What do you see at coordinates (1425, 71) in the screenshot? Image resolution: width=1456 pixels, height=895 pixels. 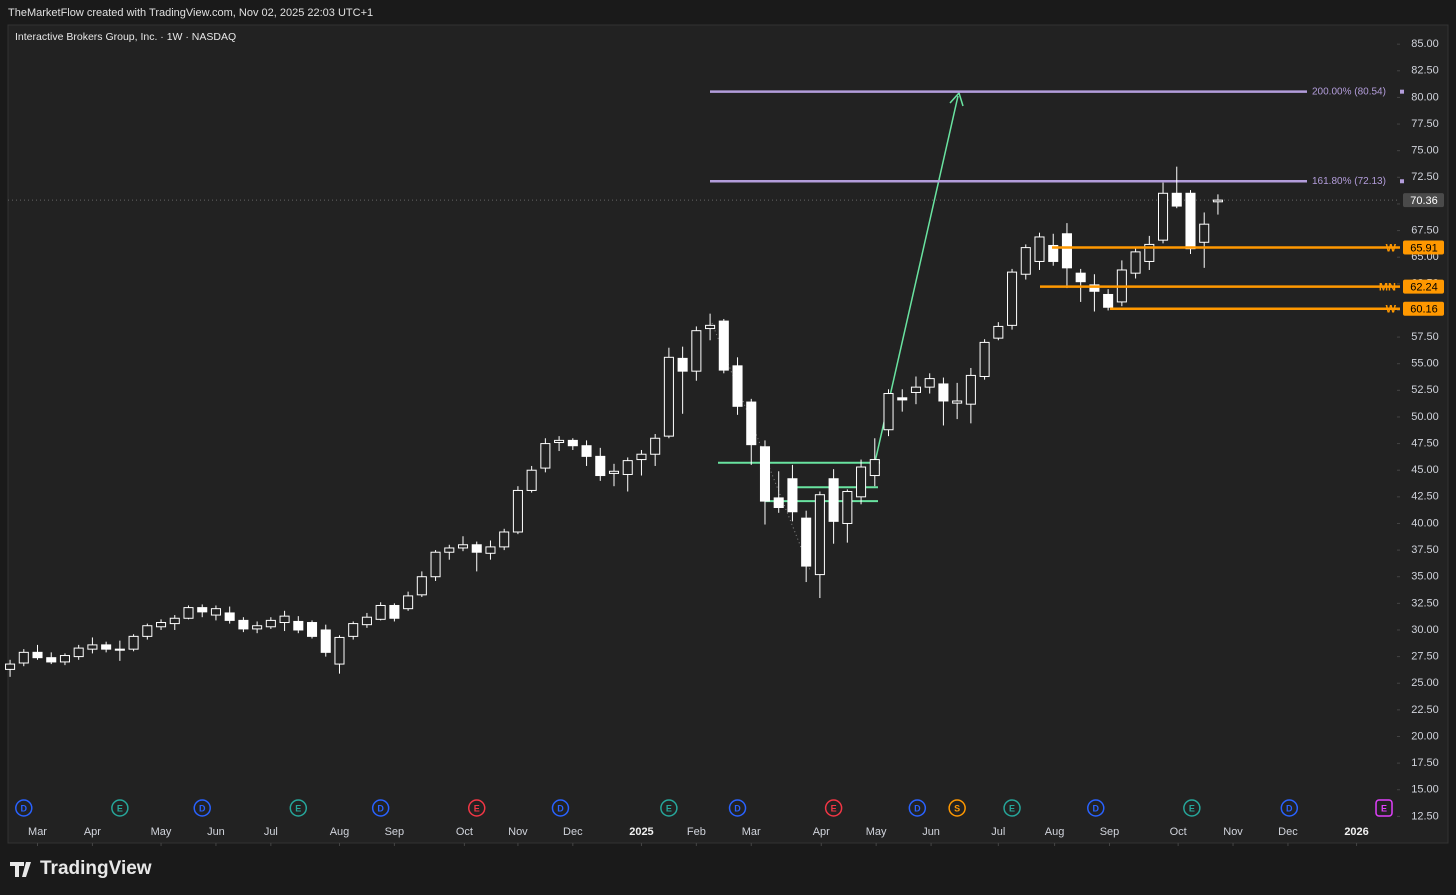 I see `y-tick-label: 82.50` at bounding box center [1425, 71].